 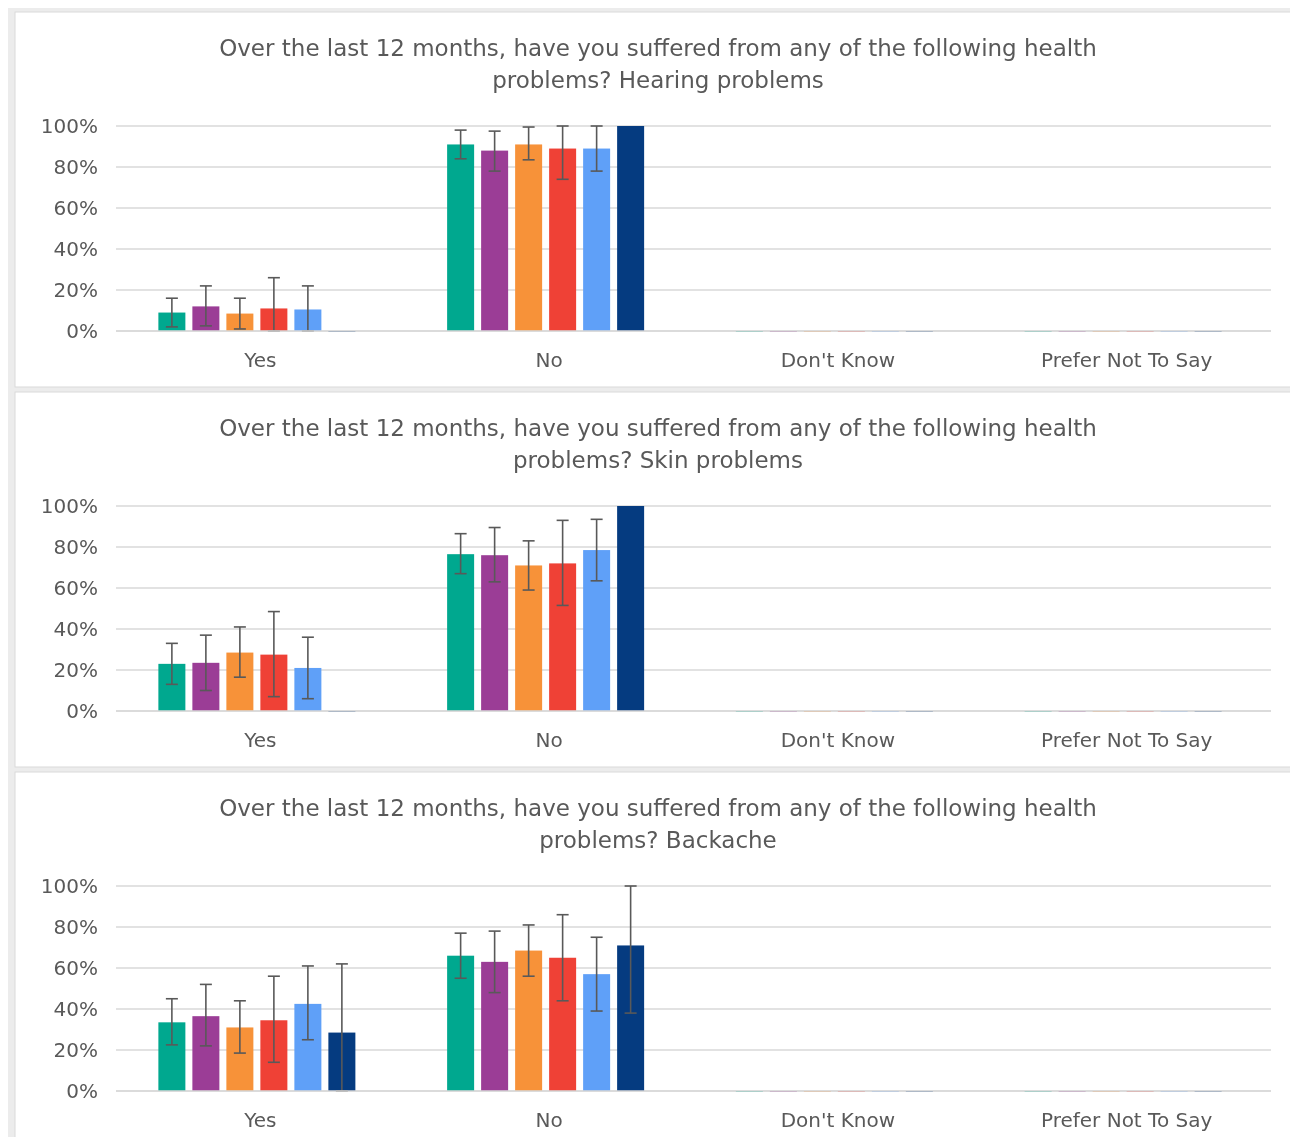 What do you see at coordinates (658, 824) in the screenshot?
I see `chart-title: Over the last 12 months, have you suffered from any of the following health problems? Backache` at bounding box center [658, 824].